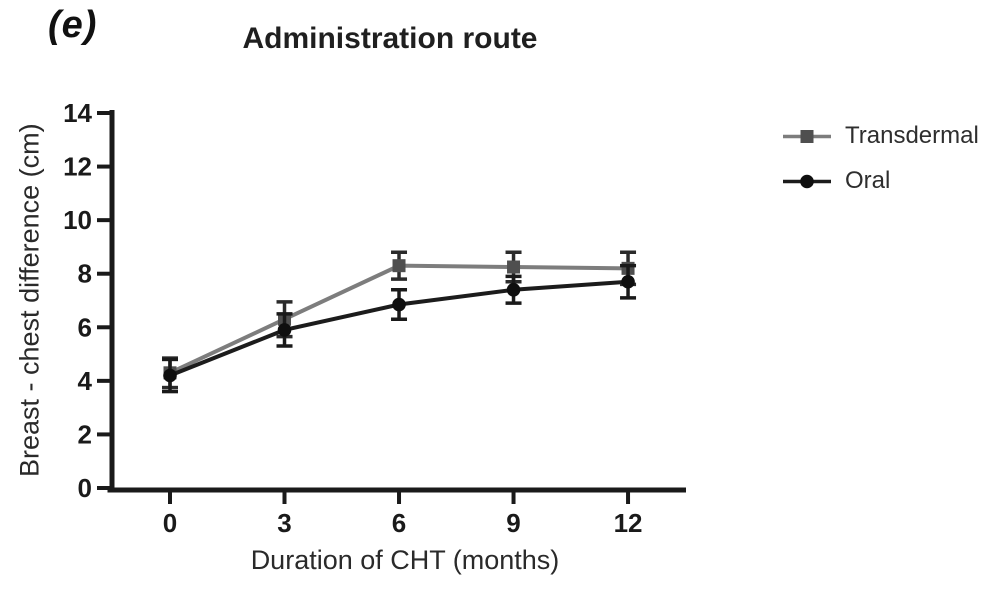 This screenshot has width=1008, height=613. What do you see at coordinates (85, 381) in the screenshot?
I see `y-tick-label: 4` at bounding box center [85, 381].